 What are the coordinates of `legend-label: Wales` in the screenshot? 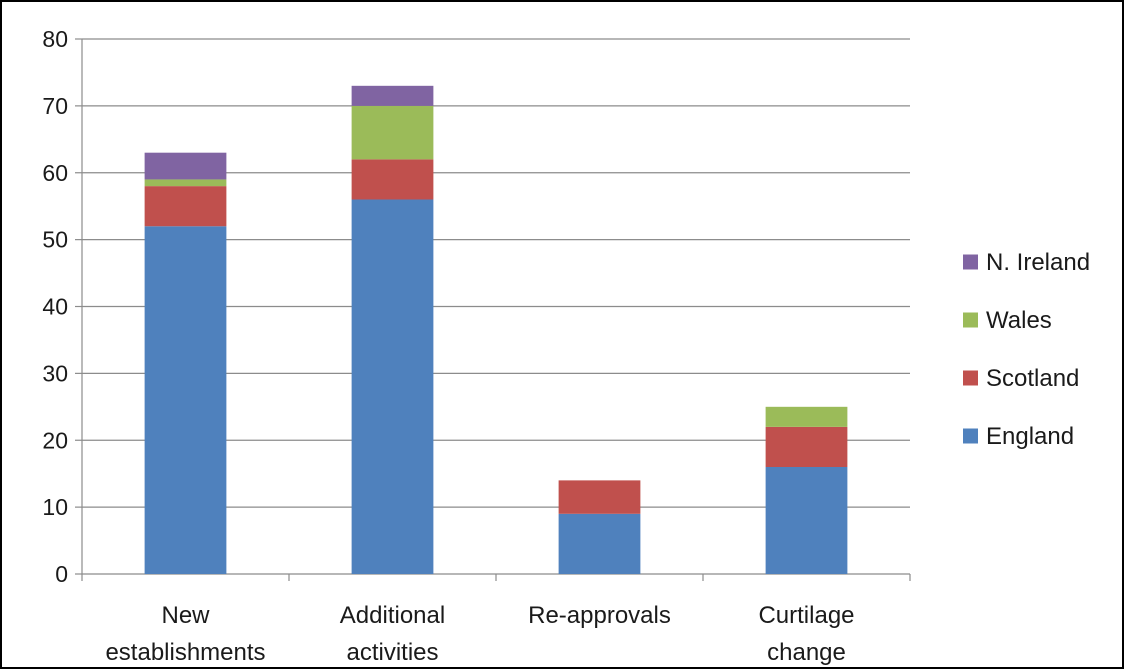 It's located at (1019, 320).